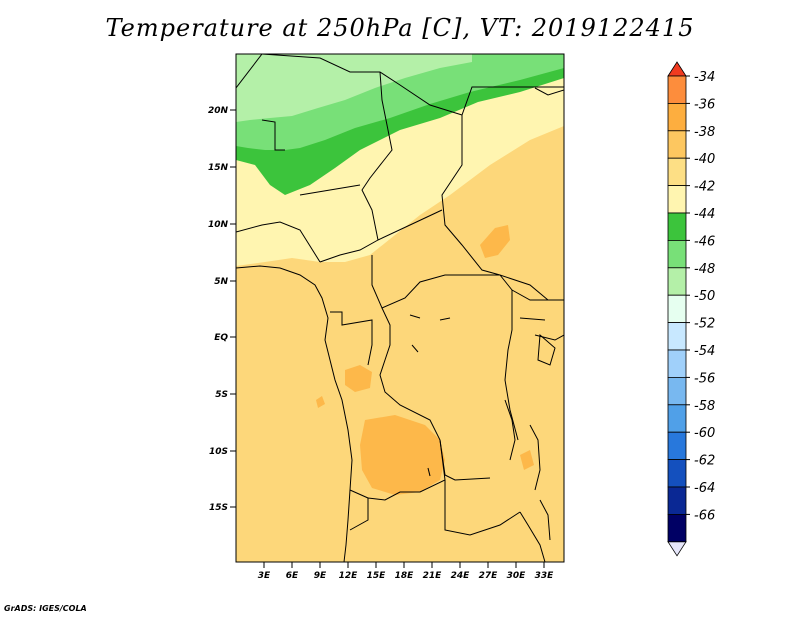  What do you see at coordinates (218, 452) in the screenshot?
I see `lat-label: 10S` at bounding box center [218, 452].